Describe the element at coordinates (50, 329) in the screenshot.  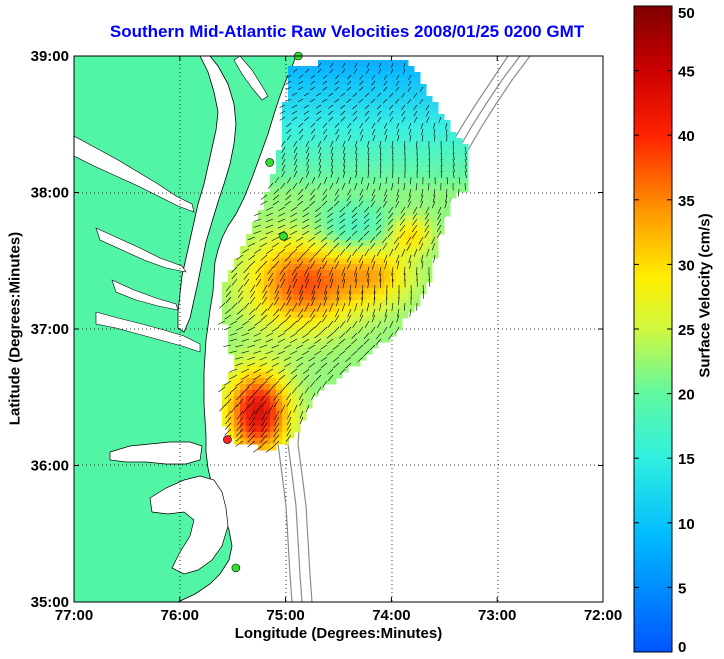
I see `y-tick-label: 37:00` at that location.